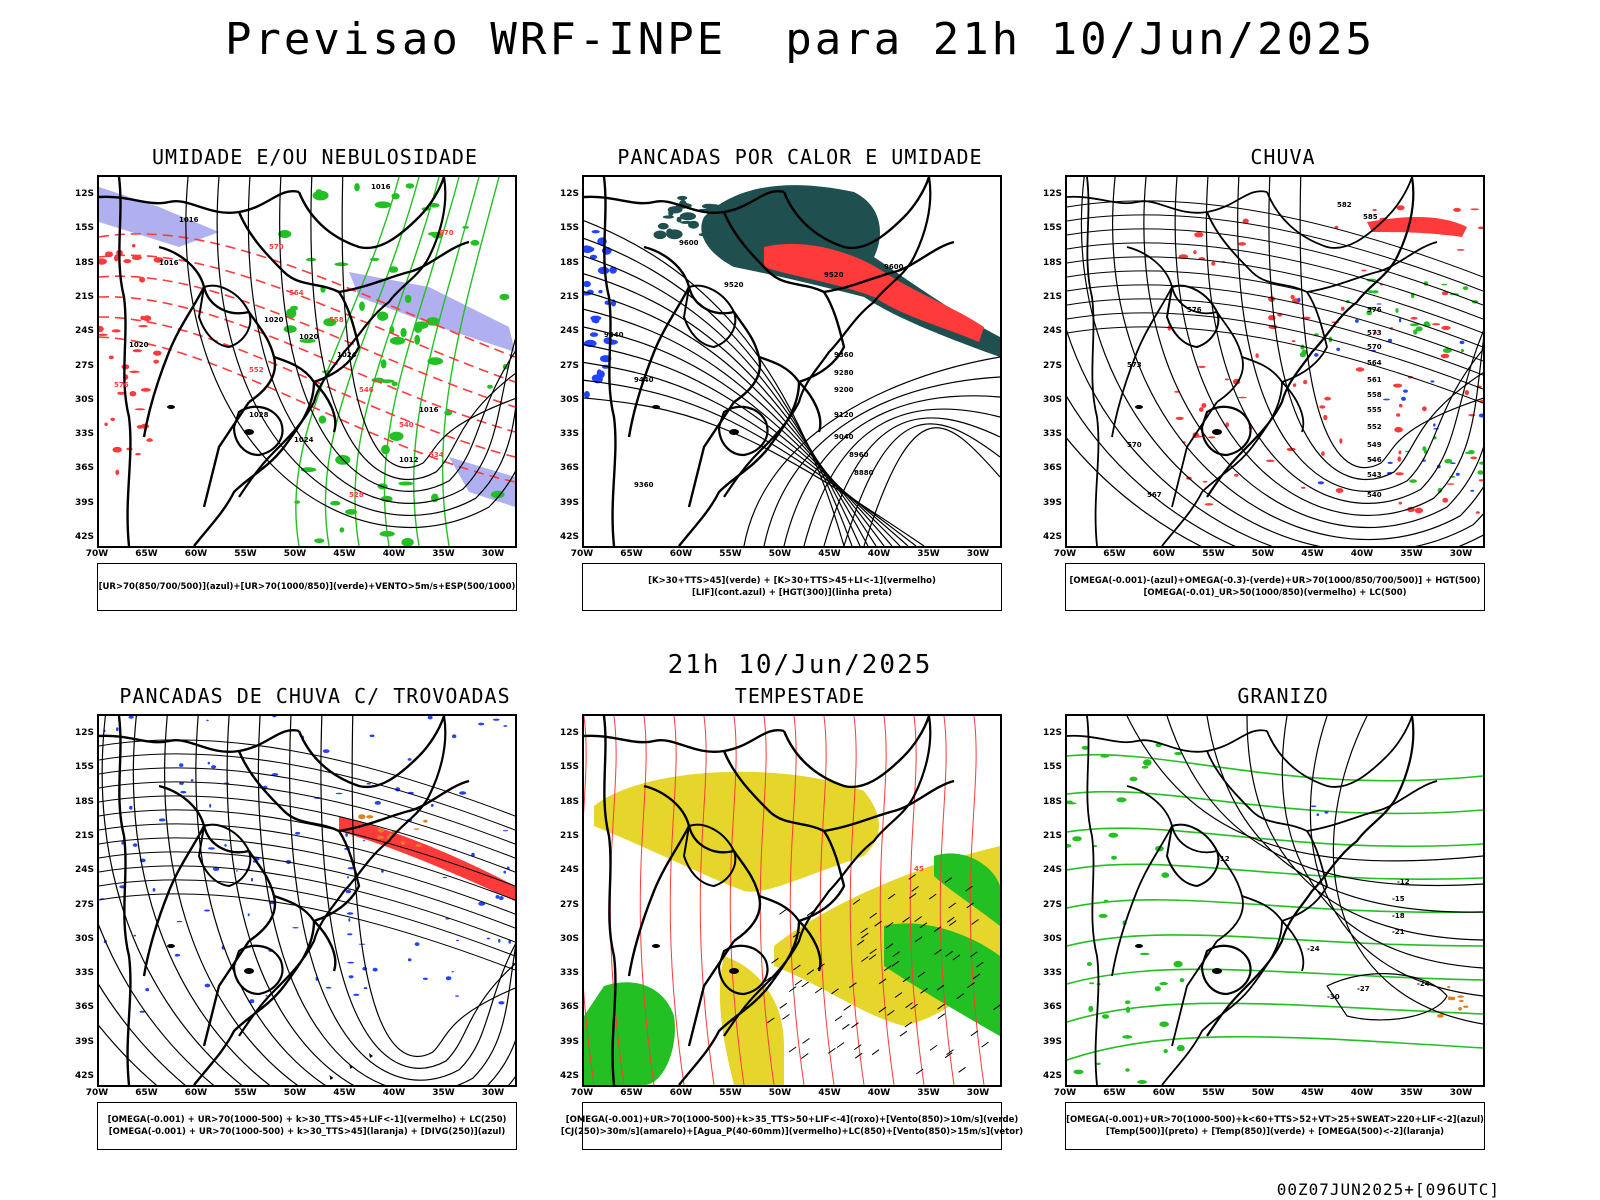 This screenshot has height=1200, width=1600. Describe the element at coordinates (1370, 217) in the screenshot. I see `contour-label: 585` at that location.